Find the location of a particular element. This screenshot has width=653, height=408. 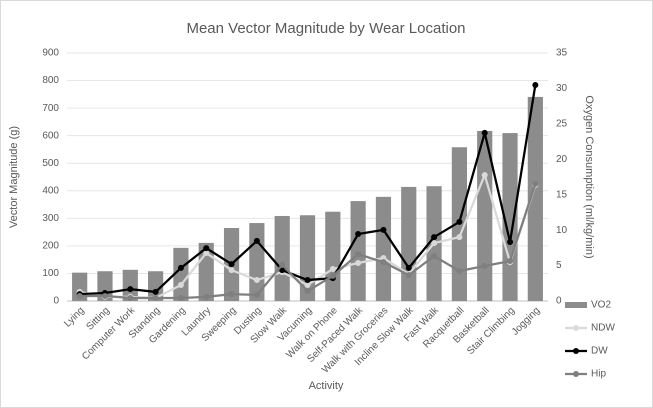

legend-label: NDW is located at coordinates (603, 328).